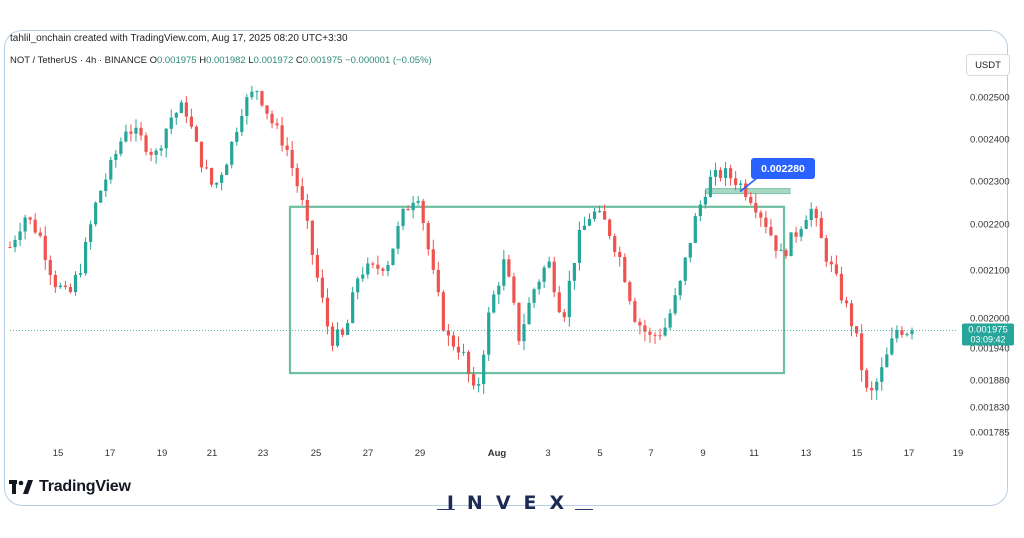 Image resolution: width=1024 pixels, height=538 pixels. Describe the element at coordinates (322, 60) in the screenshot. I see `close-value: 0.001975` at that location.